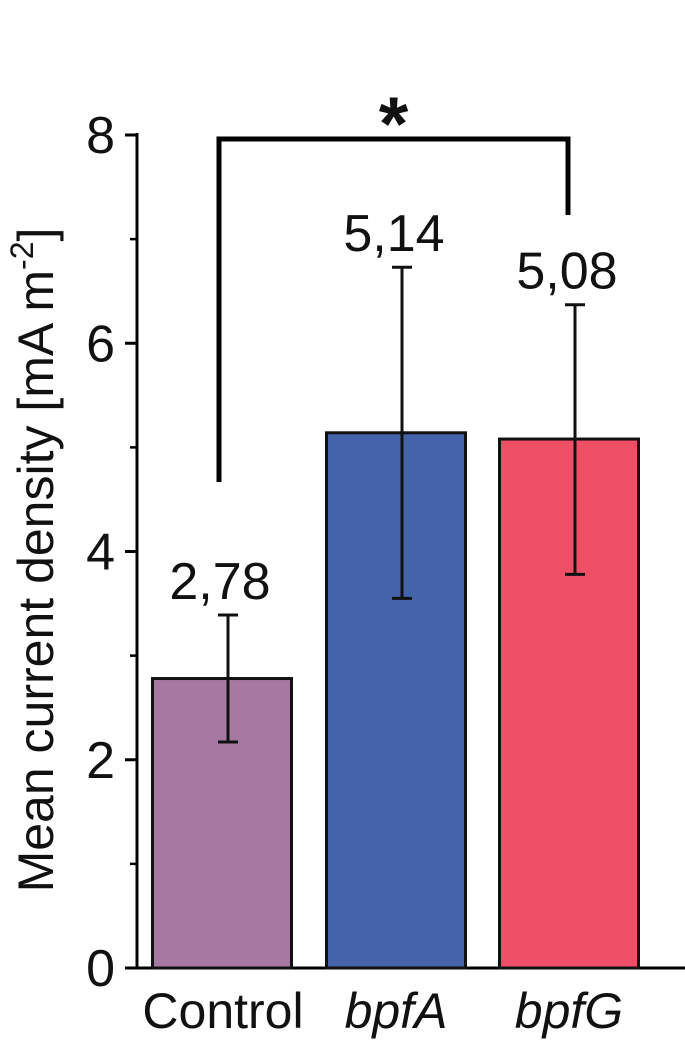  I want to click on data-label: 5,14, so click(393, 234).